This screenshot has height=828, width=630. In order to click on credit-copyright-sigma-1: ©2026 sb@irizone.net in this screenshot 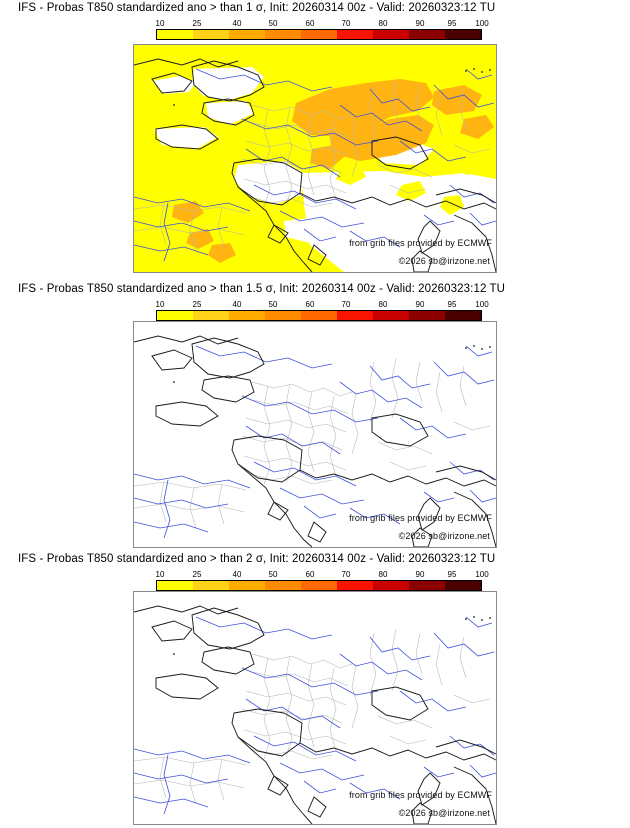, I will do `click(444, 261)`.